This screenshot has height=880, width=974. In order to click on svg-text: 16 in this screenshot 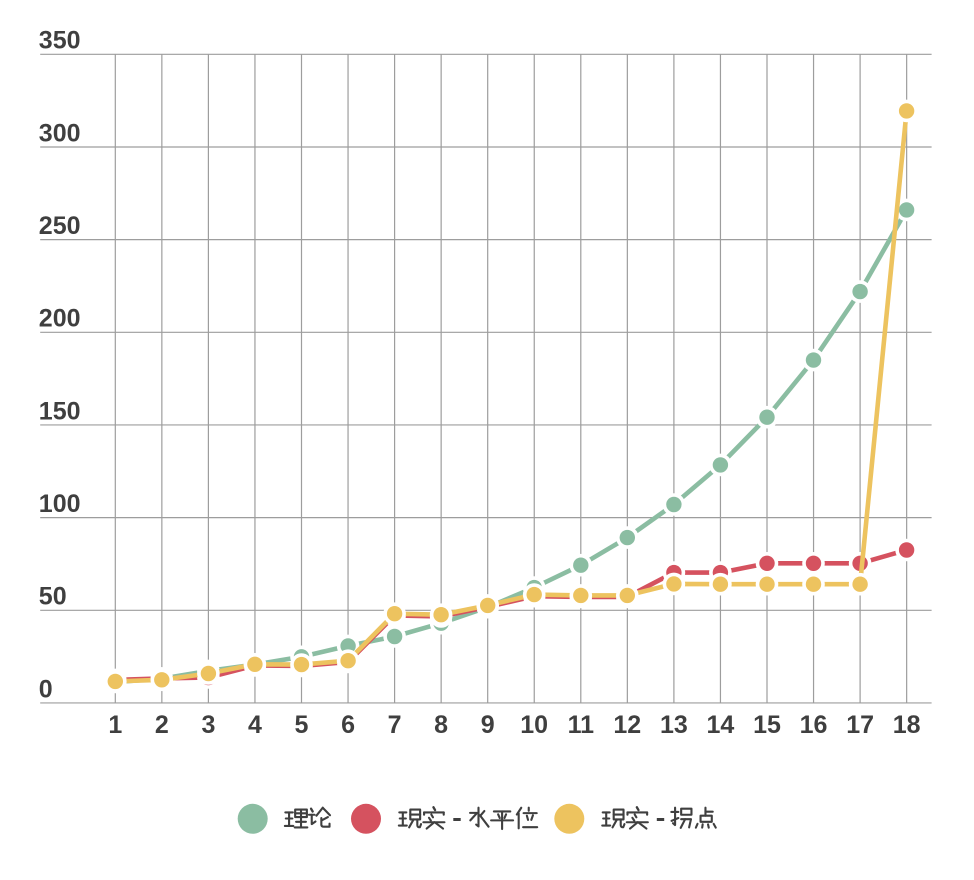, I will do `click(814, 725)`.